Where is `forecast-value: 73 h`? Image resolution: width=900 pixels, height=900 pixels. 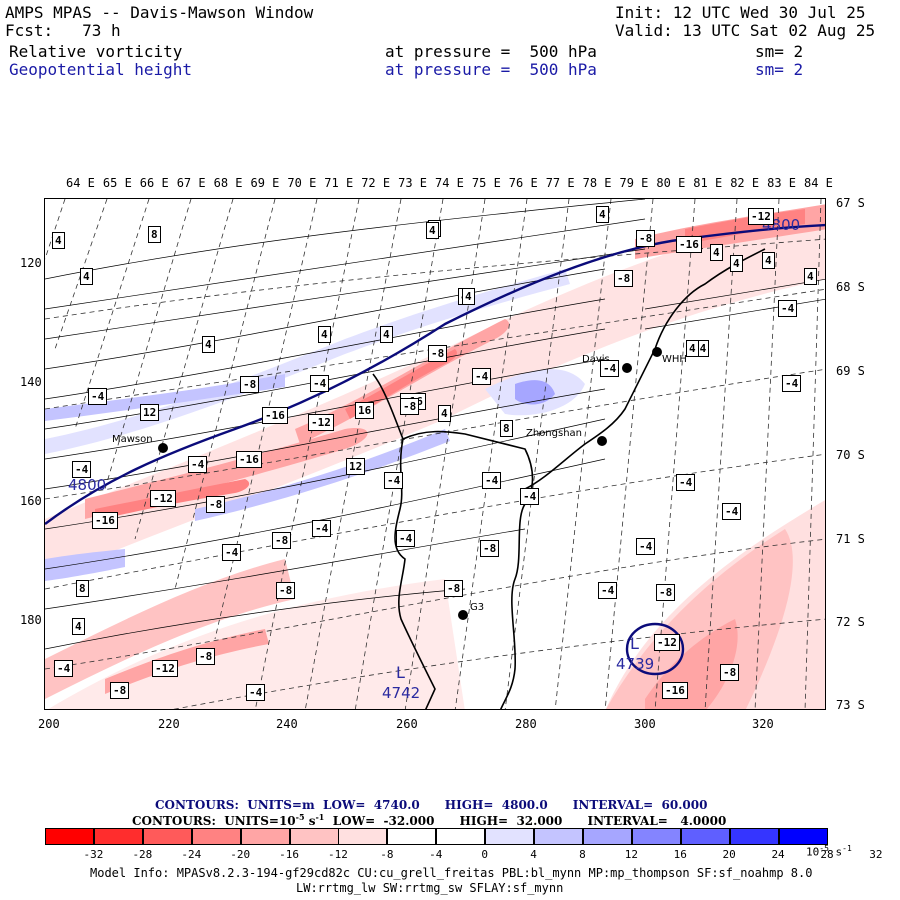
forecast-value: 73 h is located at coordinates (101, 30).